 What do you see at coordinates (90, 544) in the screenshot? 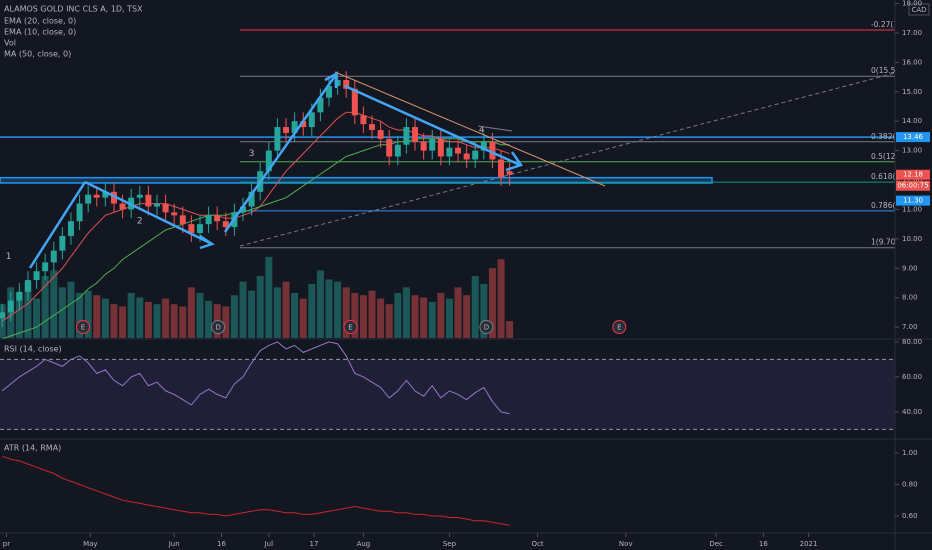
I see `x-tick-label: May` at bounding box center [90, 544].